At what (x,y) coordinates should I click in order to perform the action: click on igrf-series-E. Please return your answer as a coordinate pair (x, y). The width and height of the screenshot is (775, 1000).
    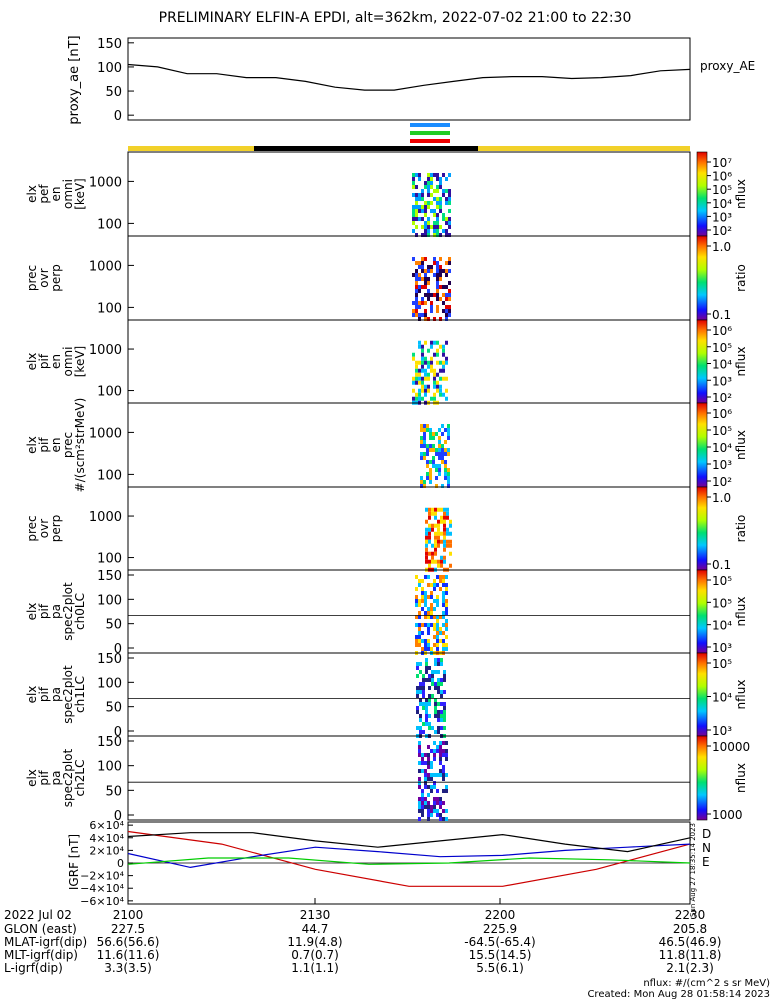
    Looking at the image, I should click on (409, 861).